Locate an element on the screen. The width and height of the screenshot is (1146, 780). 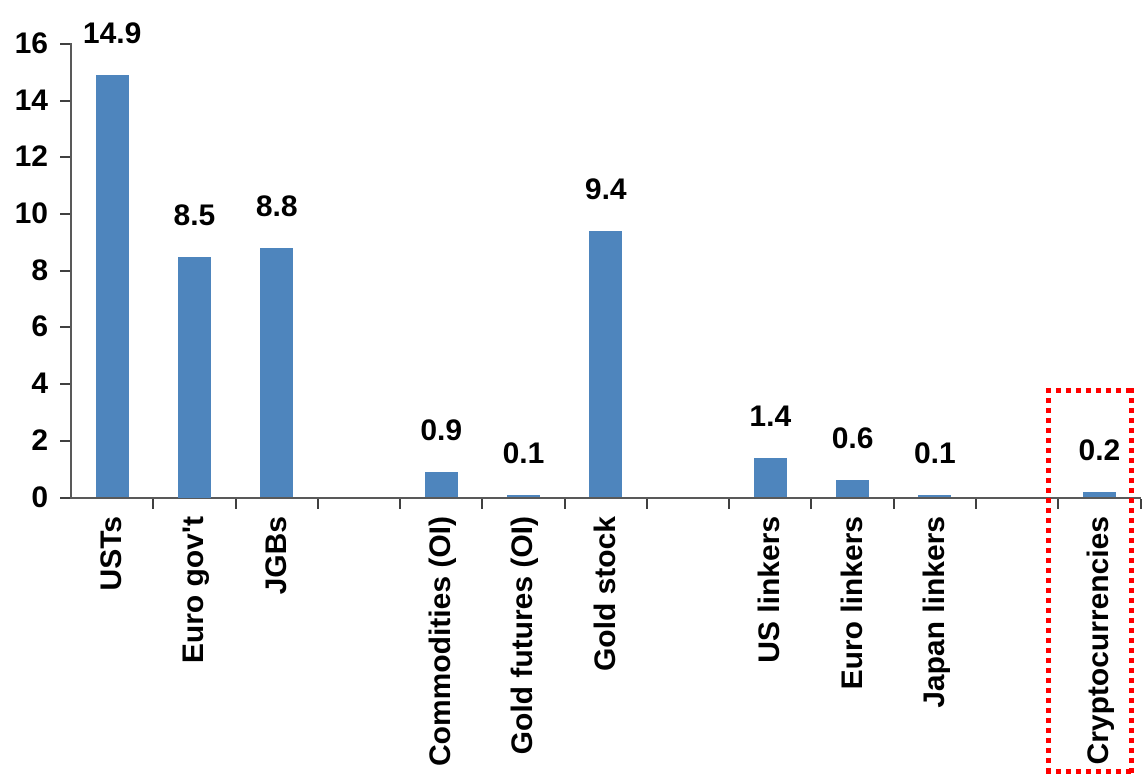
x-axis-category-label: Euro gov't is located at coordinates (194, 590).